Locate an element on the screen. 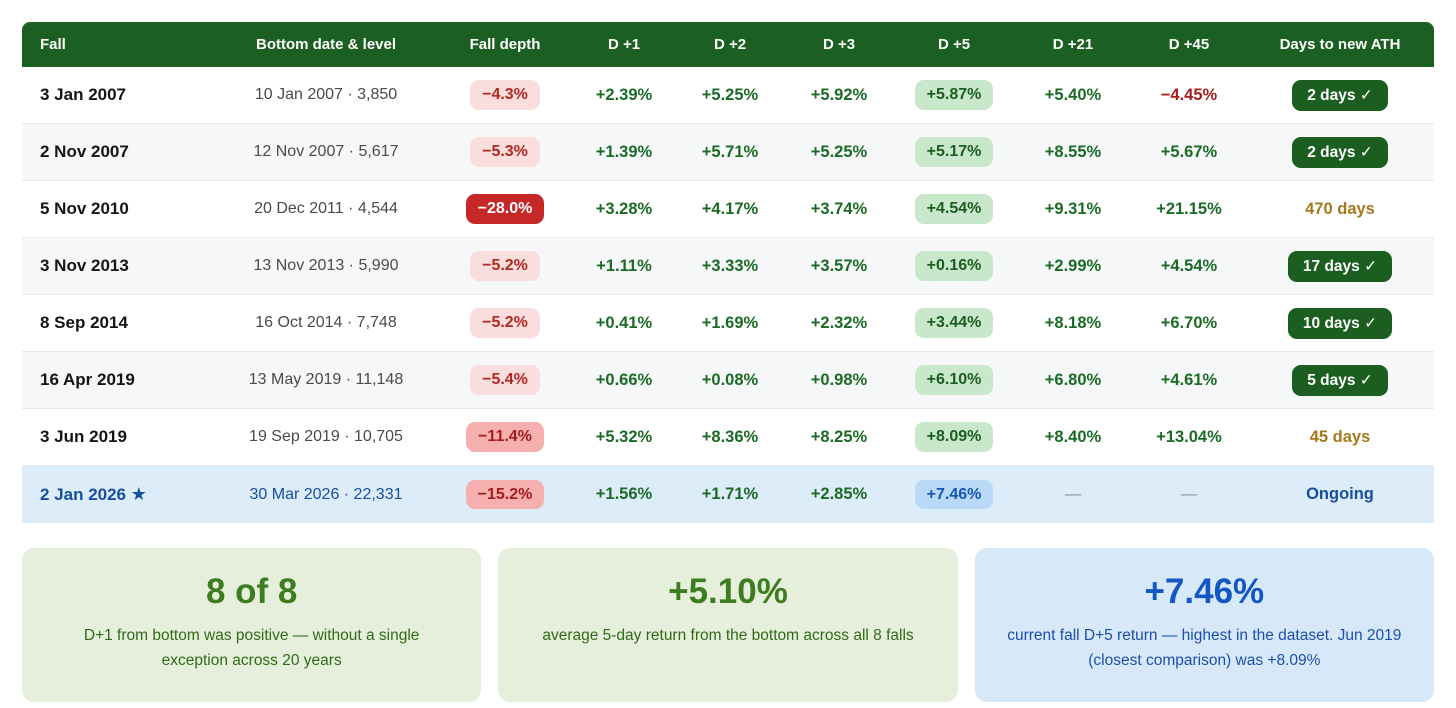 The width and height of the screenshot is (1456, 708). d5-return-badge: +5.87% is located at coordinates (954, 95).